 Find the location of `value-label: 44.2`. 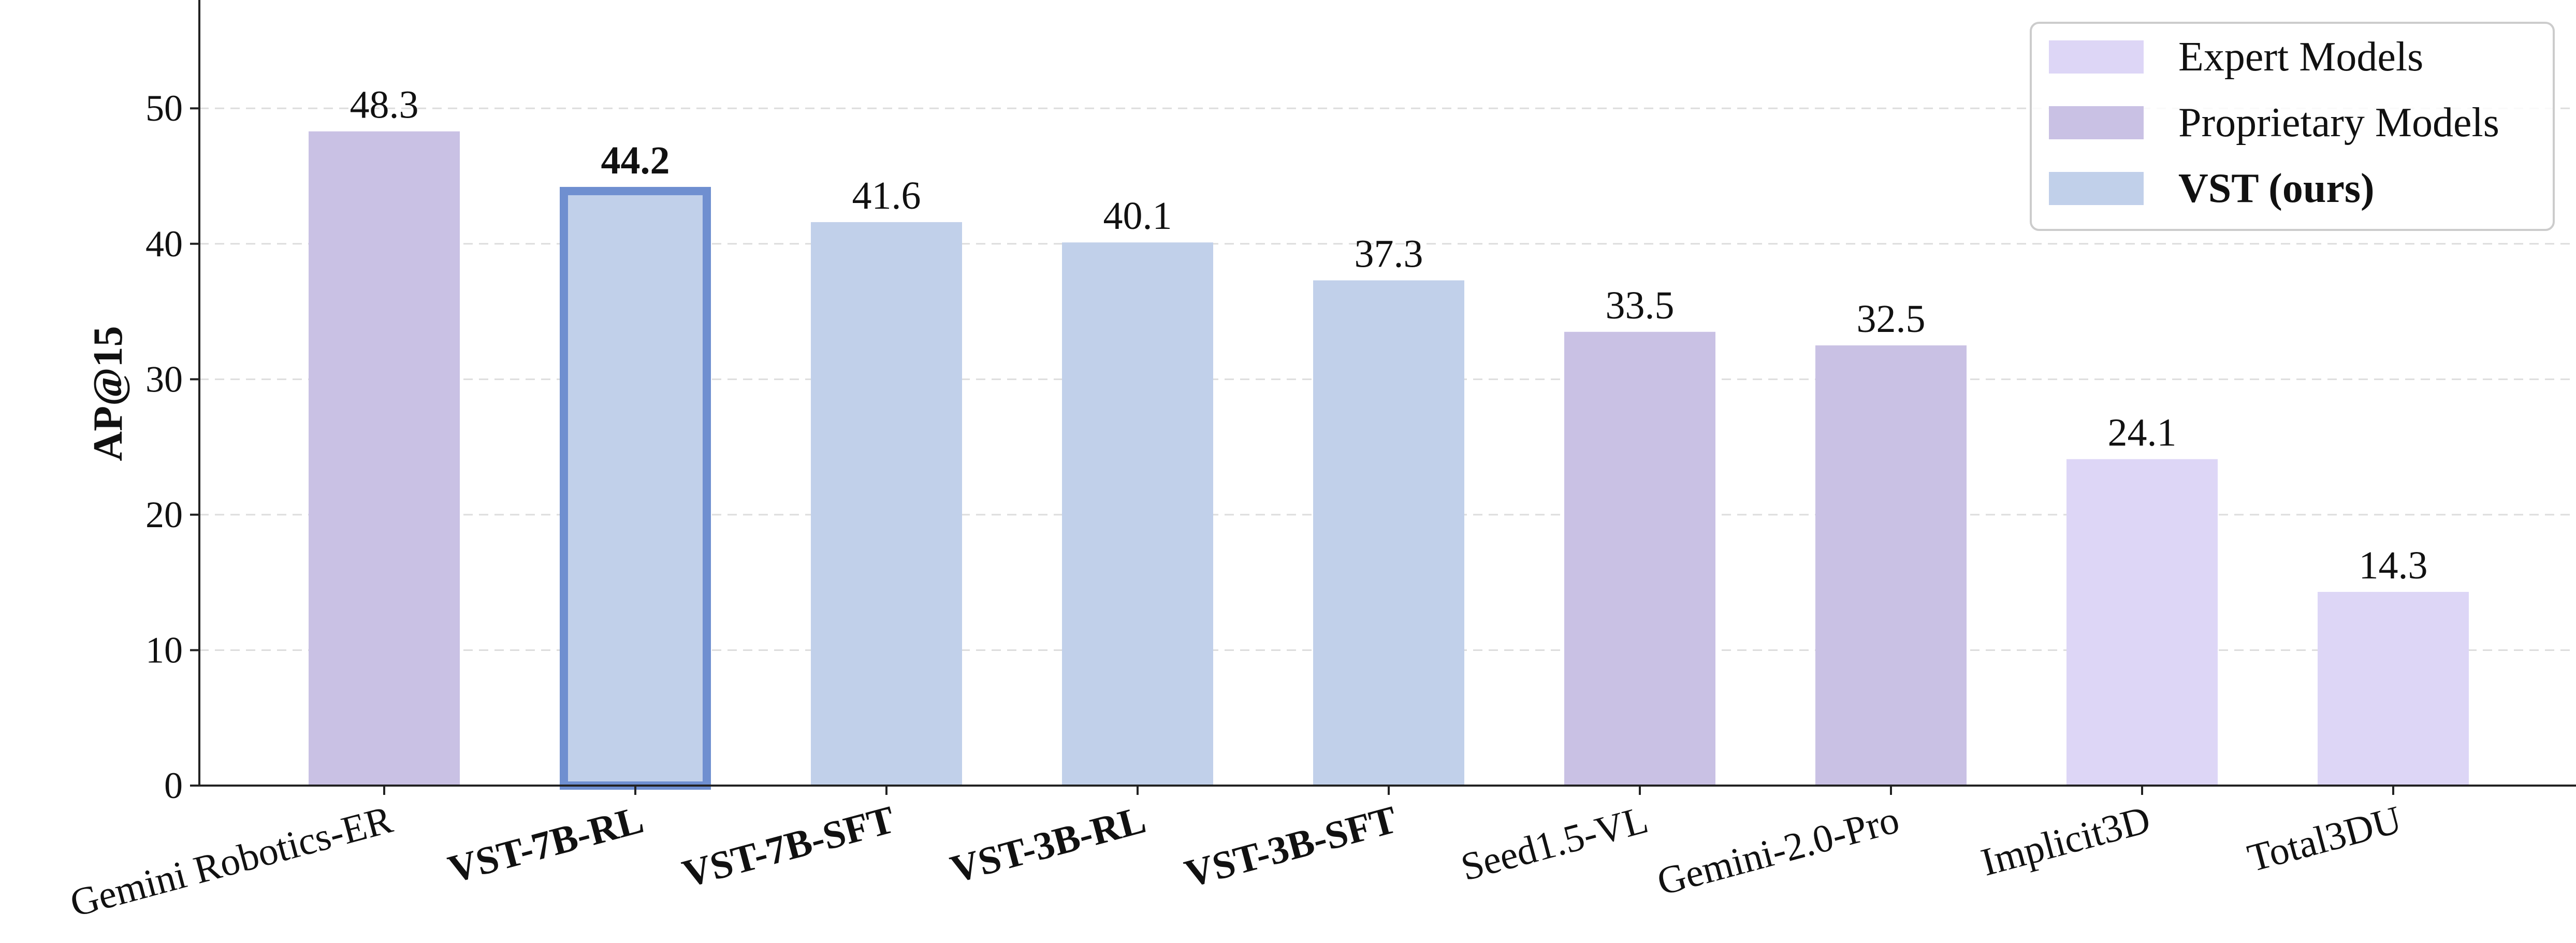

value-label: 44.2 is located at coordinates (635, 160).